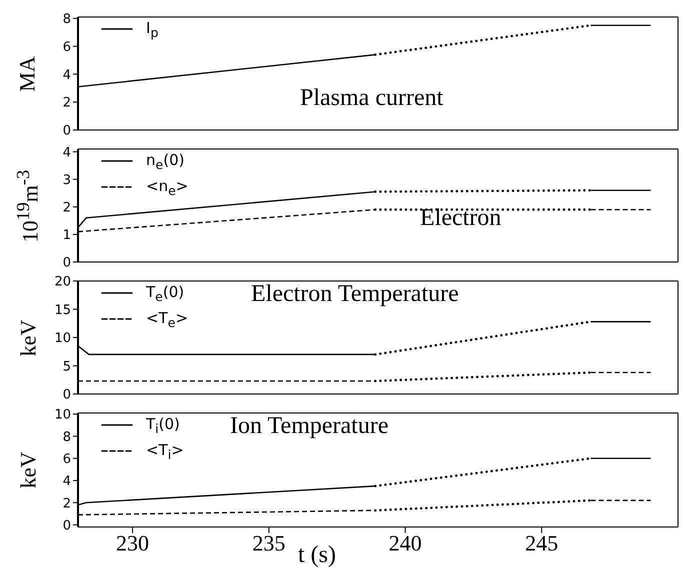  I want to click on text: Plasma current, so click(372, 98).